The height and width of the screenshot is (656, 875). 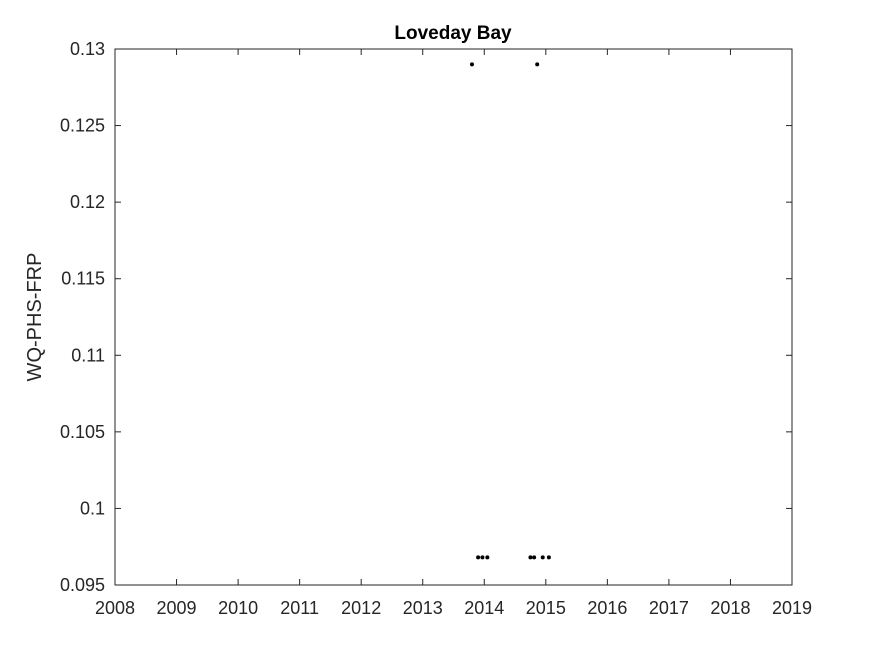 What do you see at coordinates (82, 585) in the screenshot?
I see `y-tick-label: 0.095` at bounding box center [82, 585].